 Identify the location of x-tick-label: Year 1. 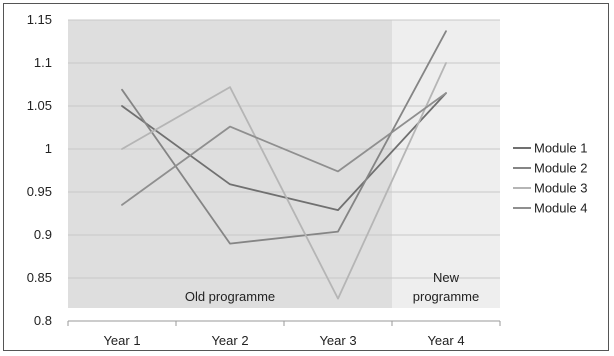
(121, 340).